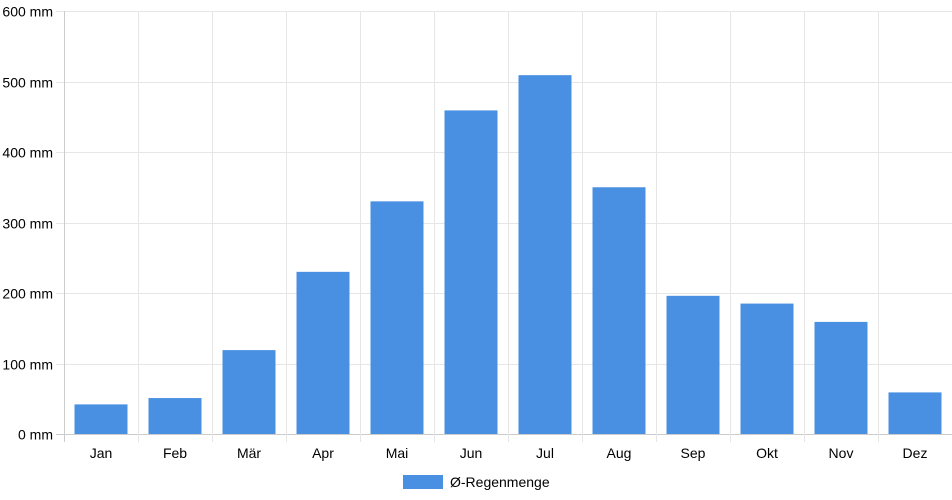 The width and height of the screenshot is (952, 500). I want to click on y-tick-label: 400 mm, so click(27, 153).